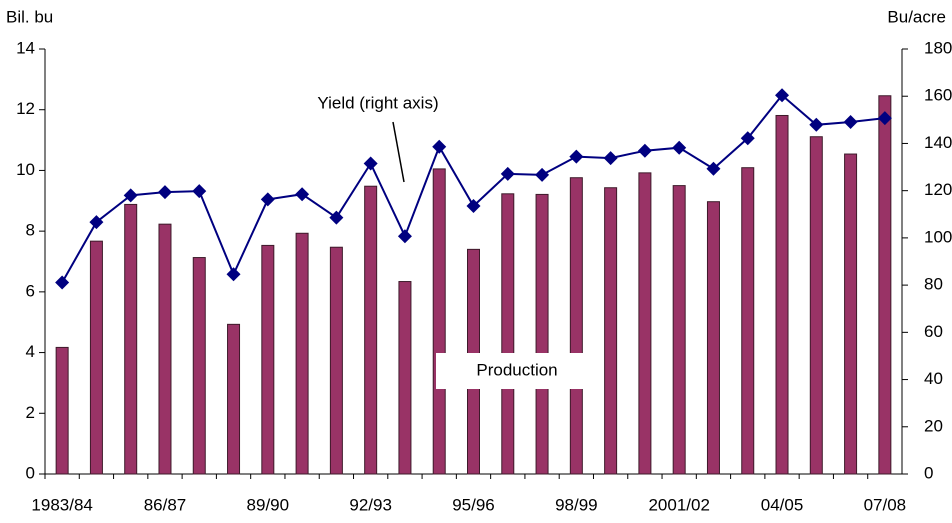 The height and width of the screenshot is (523, 952). Describe the element at coordinates (165, 504) in the screenshot. I see `x-tick-label: 86/87` at that location.